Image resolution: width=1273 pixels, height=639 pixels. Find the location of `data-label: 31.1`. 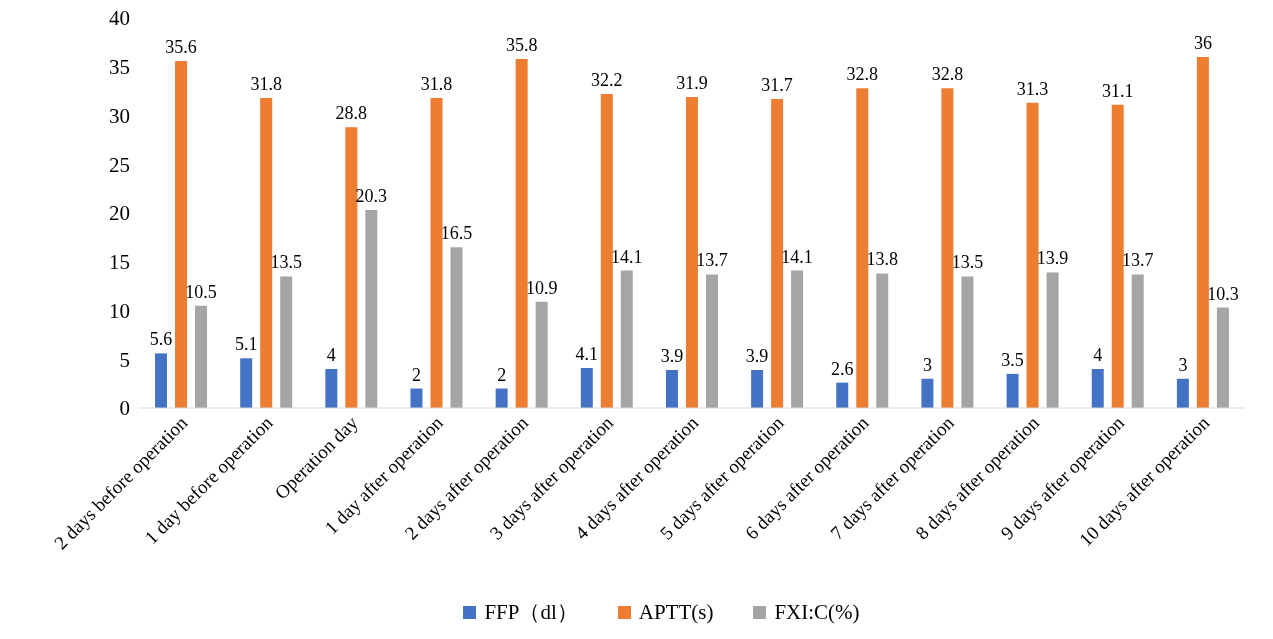

data-label: 31.1 is located at coordinates (1117, 90).